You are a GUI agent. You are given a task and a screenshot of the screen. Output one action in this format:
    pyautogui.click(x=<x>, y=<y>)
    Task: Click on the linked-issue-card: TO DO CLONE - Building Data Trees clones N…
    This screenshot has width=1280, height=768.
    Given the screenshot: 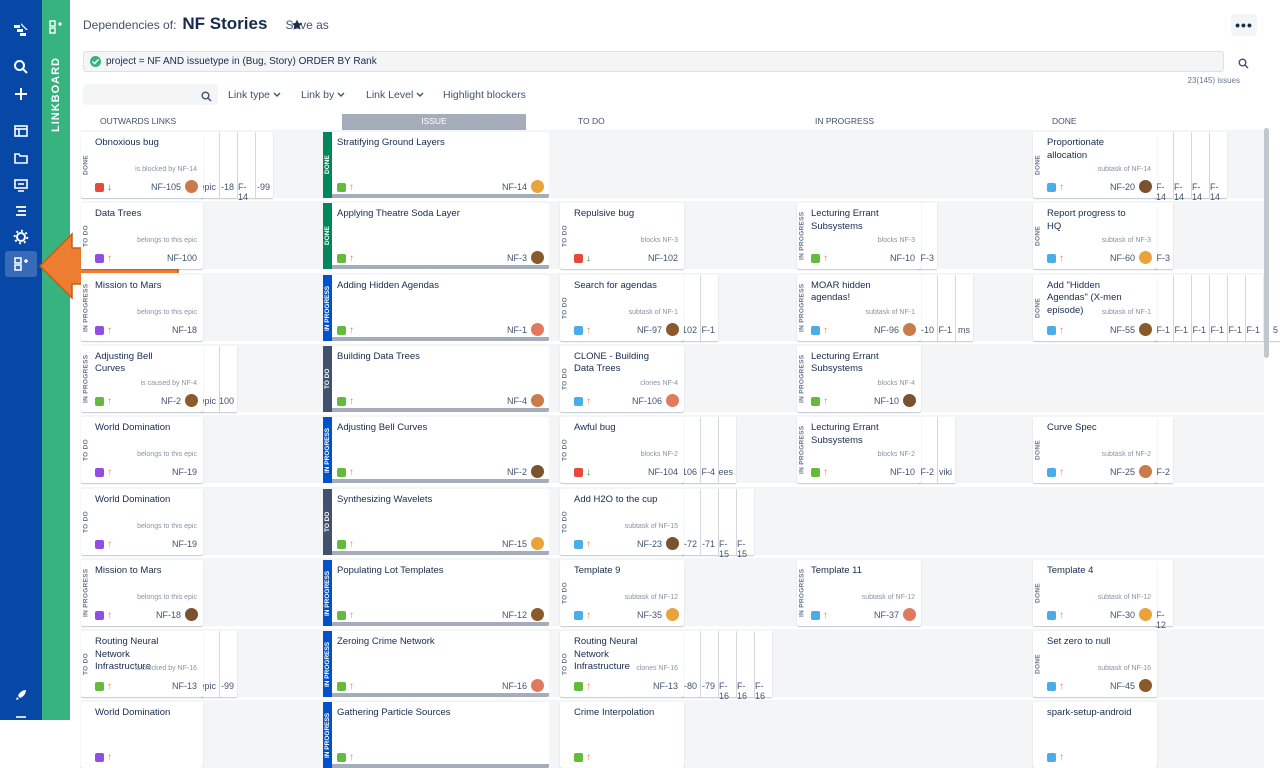 What is the action you would take?
    pyautogui.click(x=622, y=378)
    